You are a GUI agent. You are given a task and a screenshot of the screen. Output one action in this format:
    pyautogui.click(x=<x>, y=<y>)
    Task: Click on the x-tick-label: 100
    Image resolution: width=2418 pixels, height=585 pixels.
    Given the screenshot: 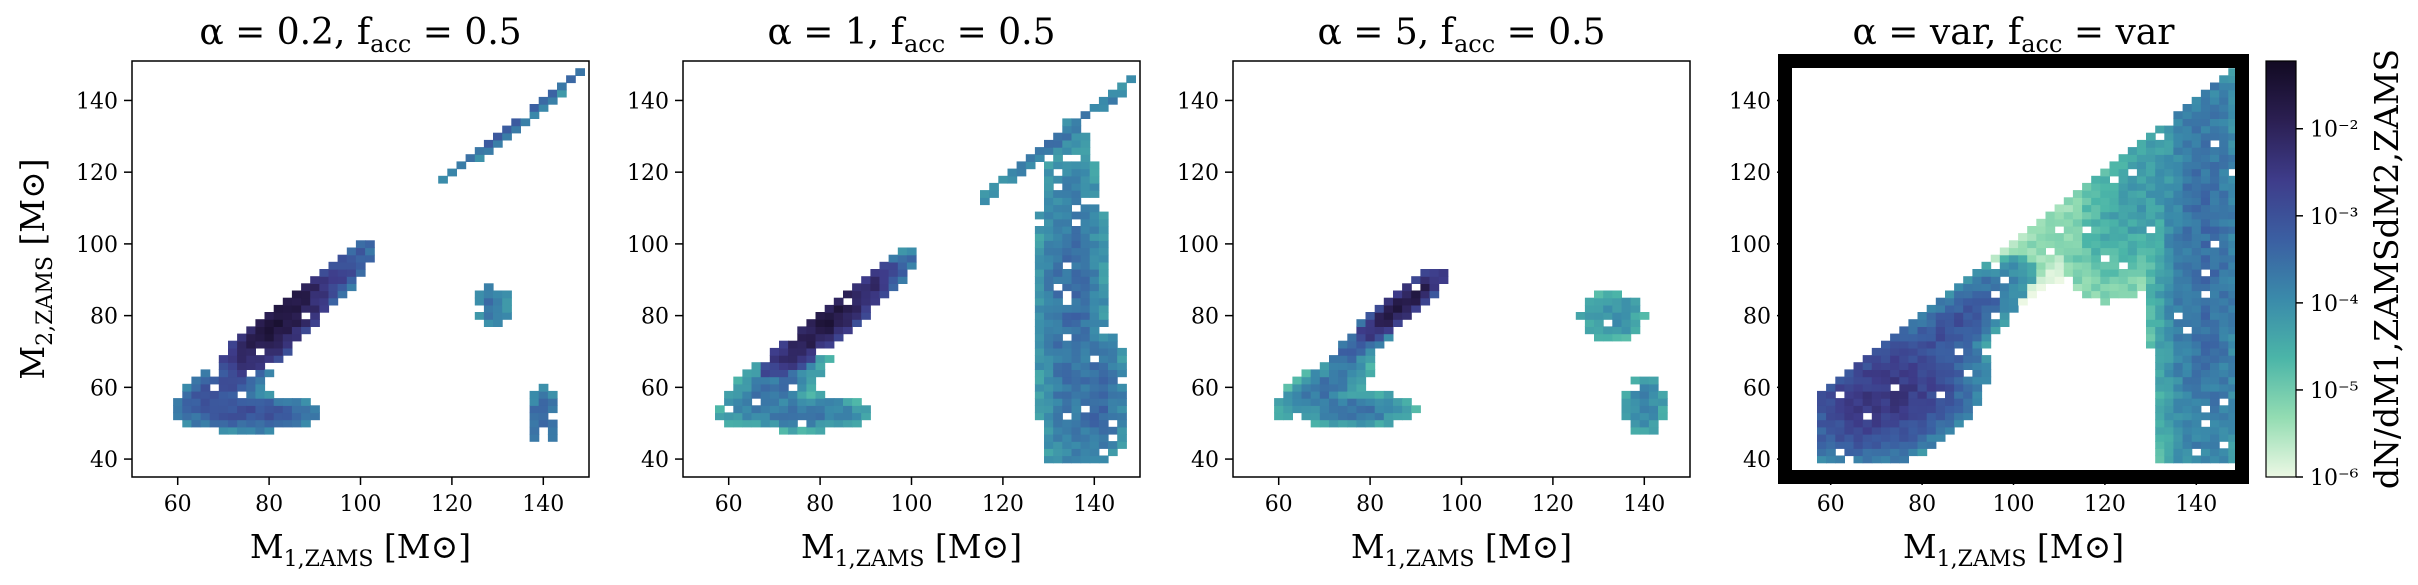 What is the action you would take?
    pyautogui.click(x=1462, y=504)
    